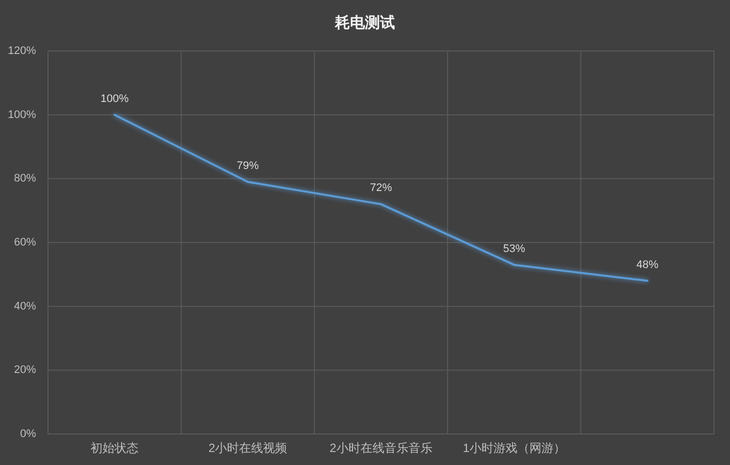 The image size is (730, 465). What do you see at coordinates (247, 166) in the screenshot?
I see `data-label: 79%` at bounding box center [247, 166].